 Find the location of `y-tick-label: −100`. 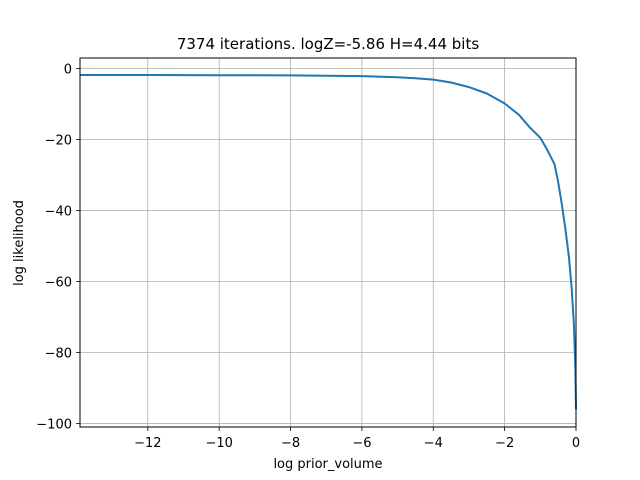

y-tick-label: −100 is located at coordinates (54, 424).